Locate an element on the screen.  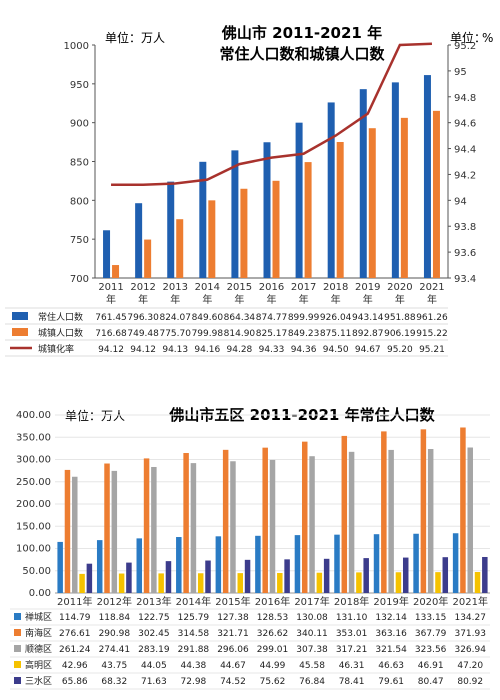
chart1-legend-label: 常住人口数 is located at coordinates (60, 317).